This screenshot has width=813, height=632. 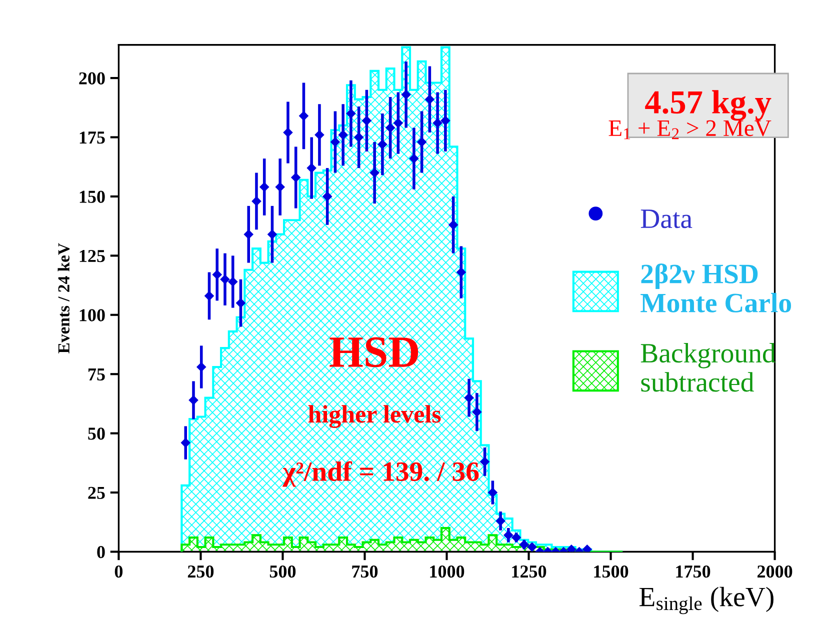 What do you see at coordinates (708, 105) in the screenshot?
I see `annotation: 4.57 kg.y` at bounding box center [708, 105].